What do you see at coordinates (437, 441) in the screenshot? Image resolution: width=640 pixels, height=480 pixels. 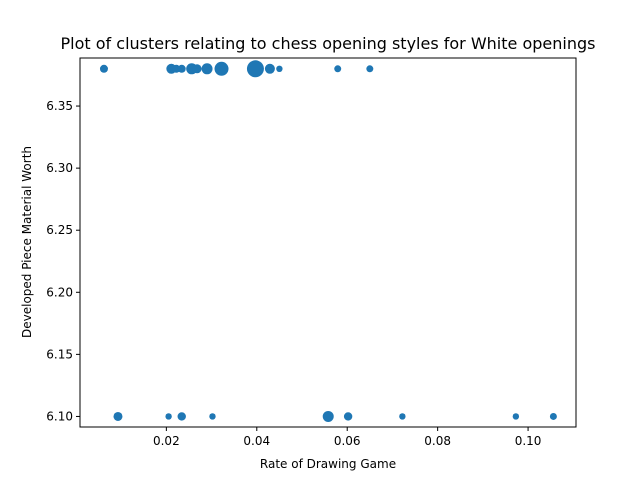 I see `x-tick-label: 0.08` at bounding box center [437, 441].